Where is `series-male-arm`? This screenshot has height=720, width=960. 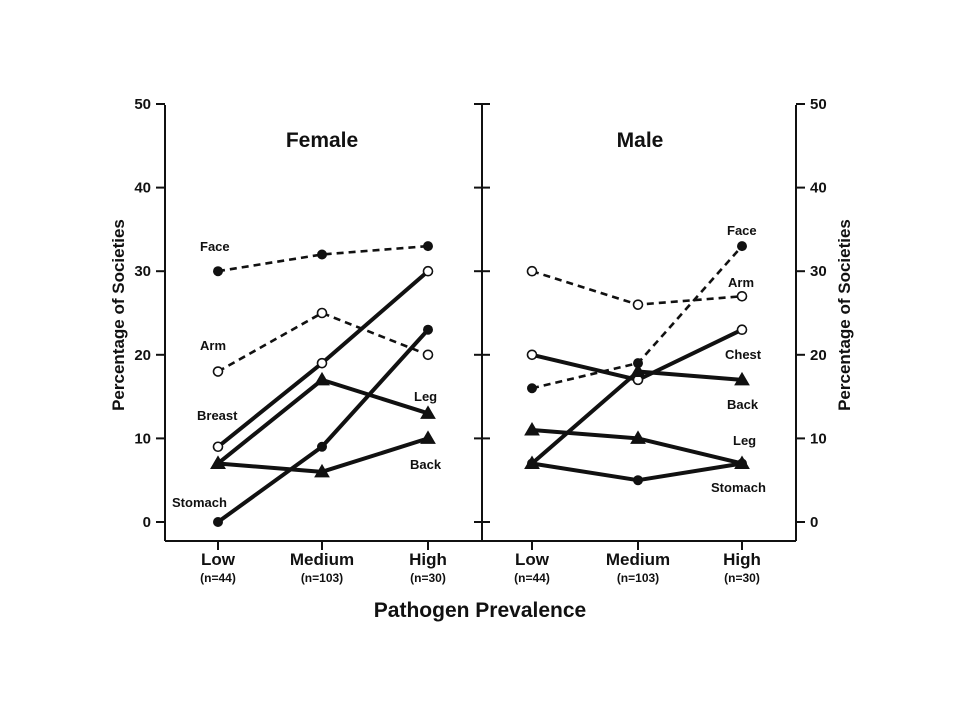
series-male-arm is located at coordinates (637, 287).